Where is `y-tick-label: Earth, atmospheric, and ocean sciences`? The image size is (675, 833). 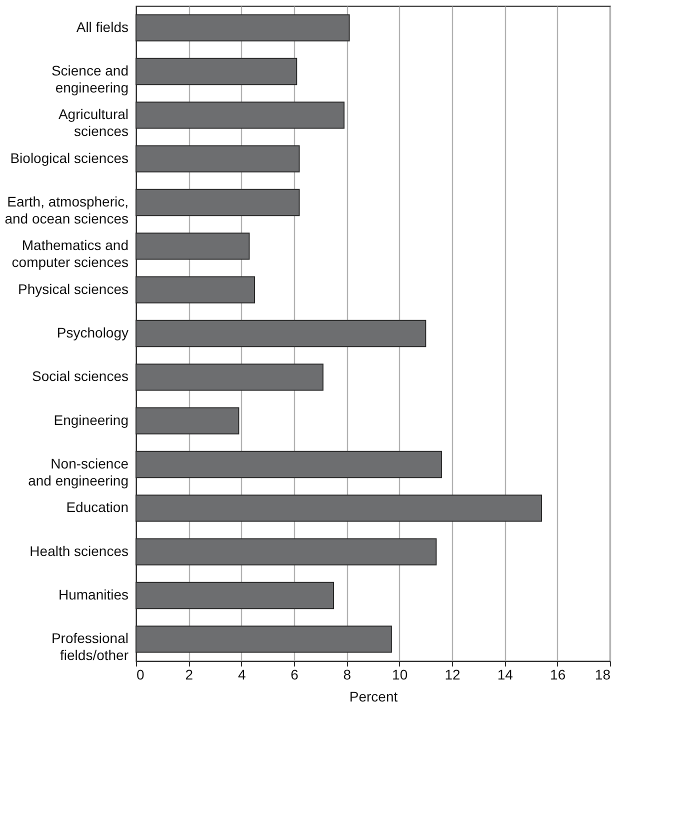 y-tick-label: Earth, atmospheric, and ocean sciences is located at coordinates (66, 210).